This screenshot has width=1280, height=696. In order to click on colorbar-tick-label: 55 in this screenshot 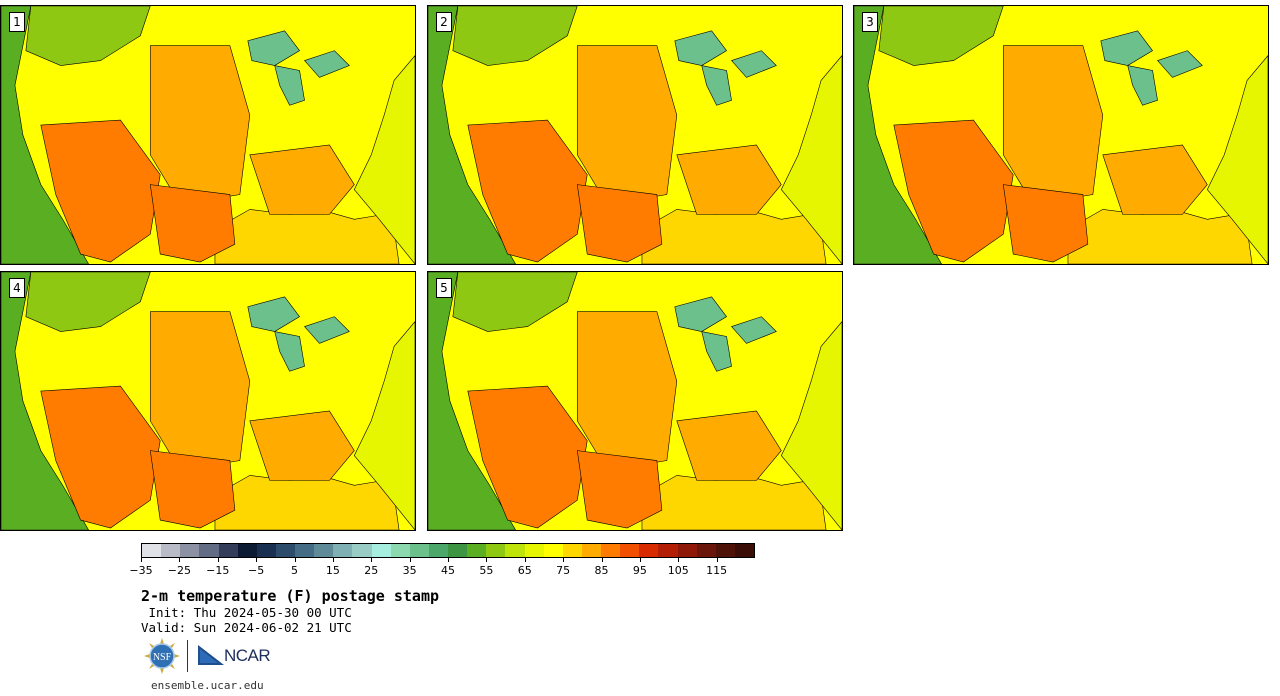, I will do `click(486, 570)`.